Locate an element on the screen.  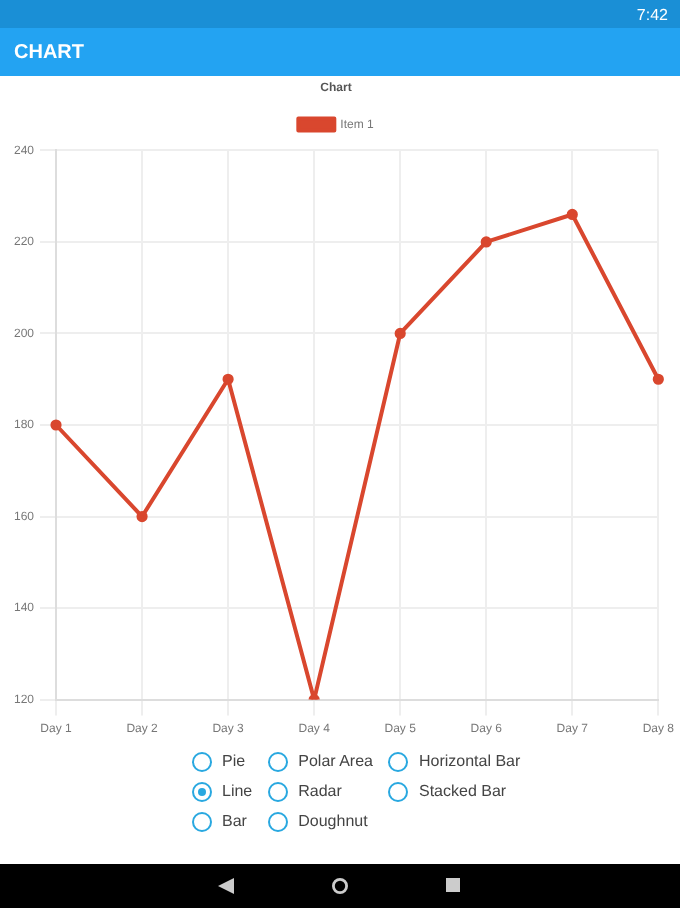
text: Line is located at coordinates (237, 791).